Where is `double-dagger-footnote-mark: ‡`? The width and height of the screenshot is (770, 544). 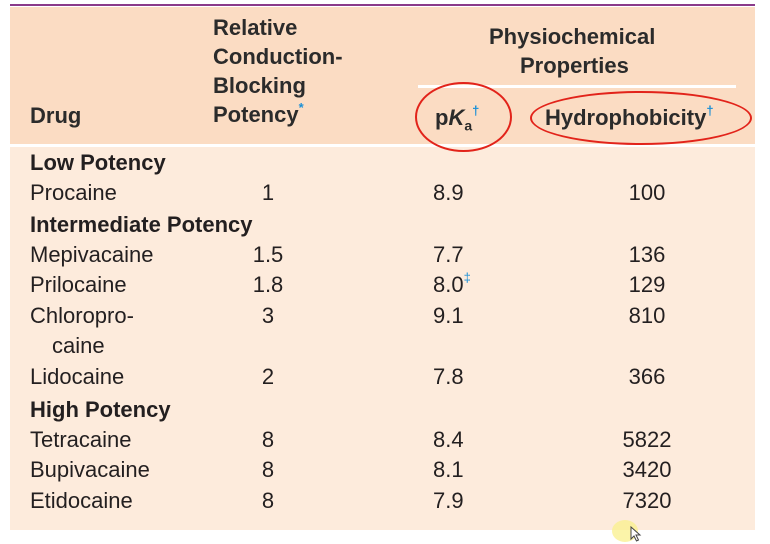
double-dagger-footnote-mark: ‡ is located at coordinates (467, 277).